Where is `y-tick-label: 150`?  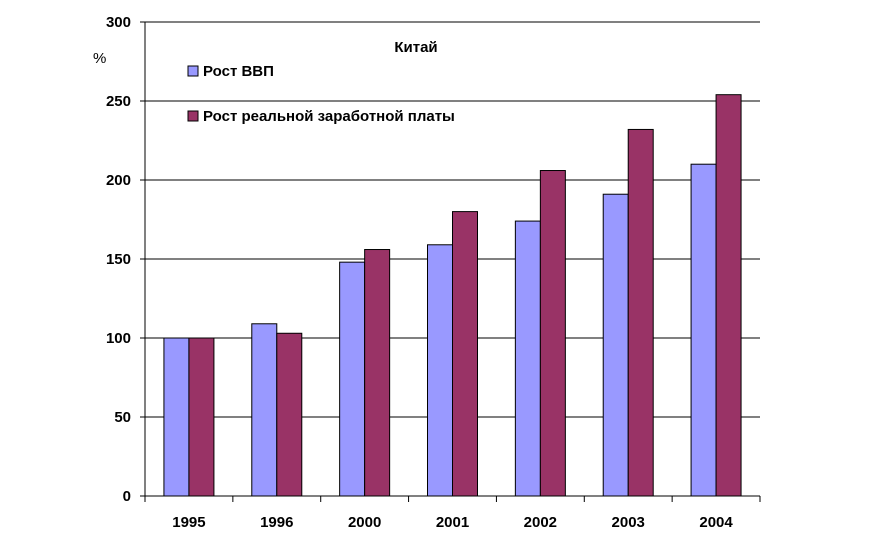
y-tick-label: 150 is located at coordinates (118, 259).